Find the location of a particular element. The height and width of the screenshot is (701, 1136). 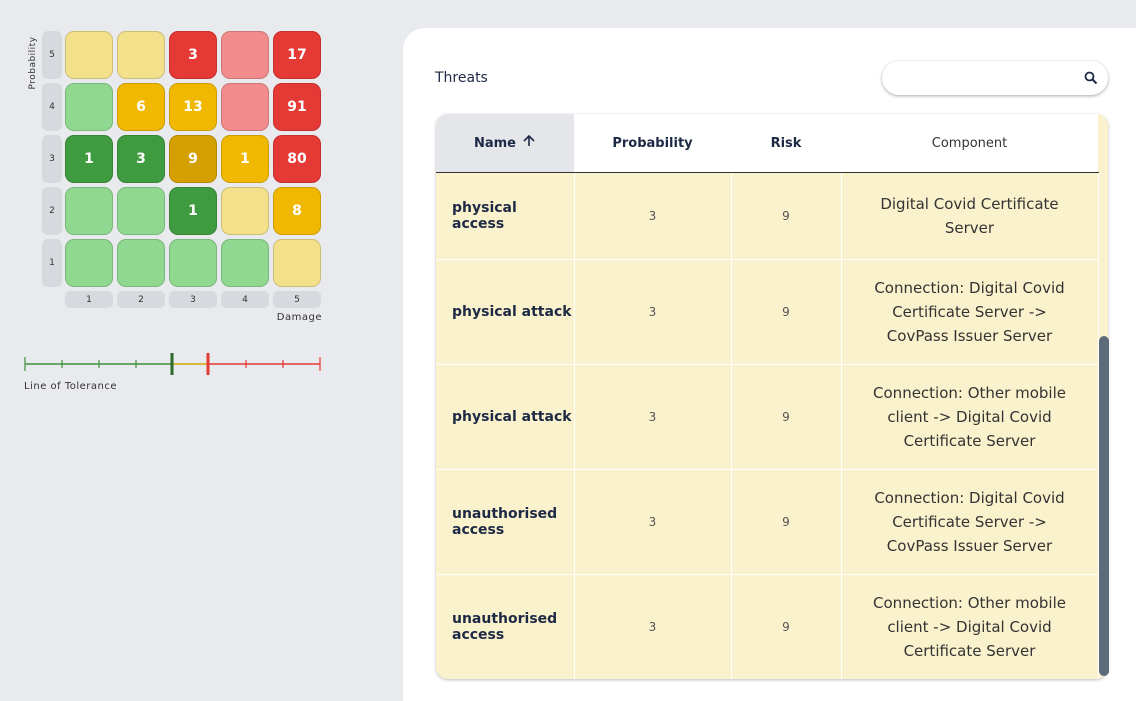

matrix-cell: 17 is located at coordinates (297, 55).